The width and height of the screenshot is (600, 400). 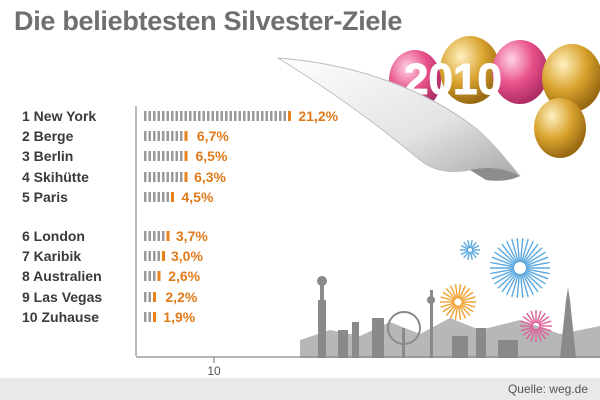 I want to click on category-label: 1 New York, so click(x=59, y=116).